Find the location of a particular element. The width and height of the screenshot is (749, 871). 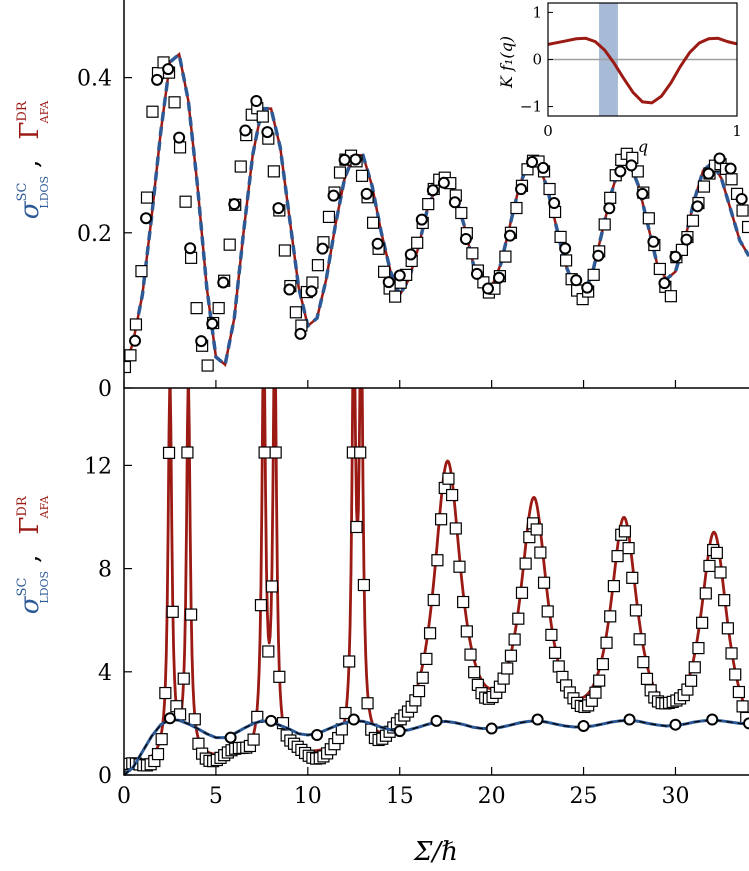

inset-curve is located at coordinates (642, 70).